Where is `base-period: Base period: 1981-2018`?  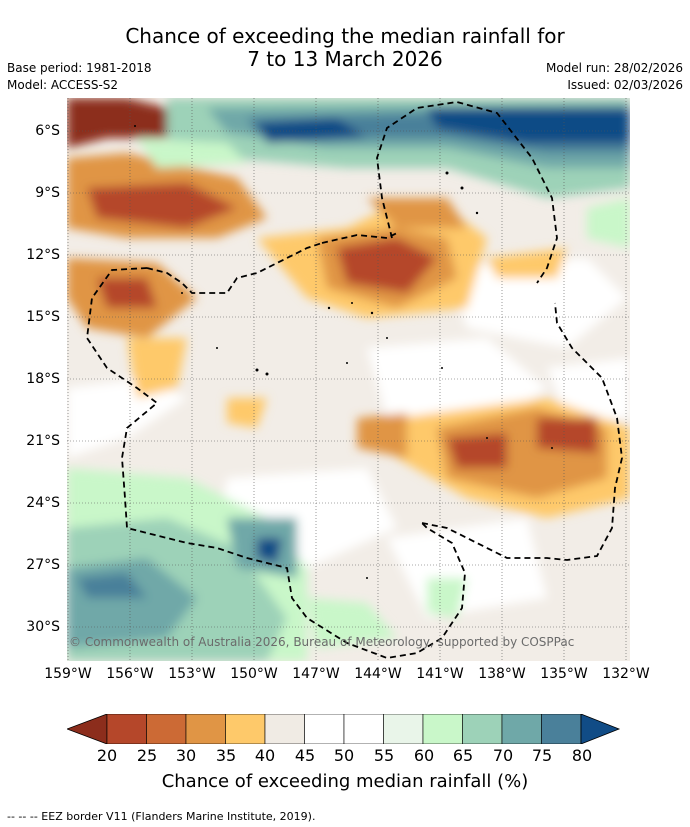 base-period: Base period: 1981-2018 is located at coordinates (79, 68).